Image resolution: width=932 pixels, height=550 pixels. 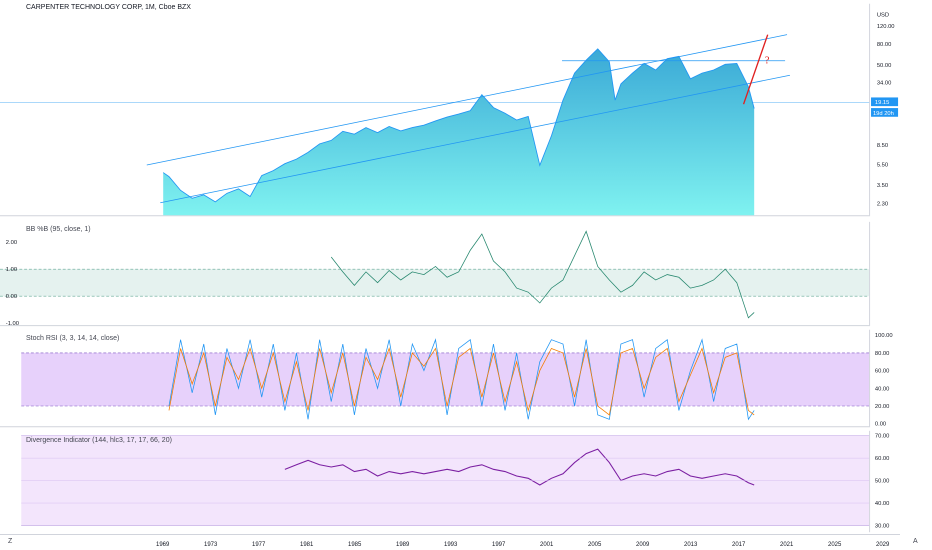 I want to click on time-tick-label: 1989, so click(x=403, y=545).